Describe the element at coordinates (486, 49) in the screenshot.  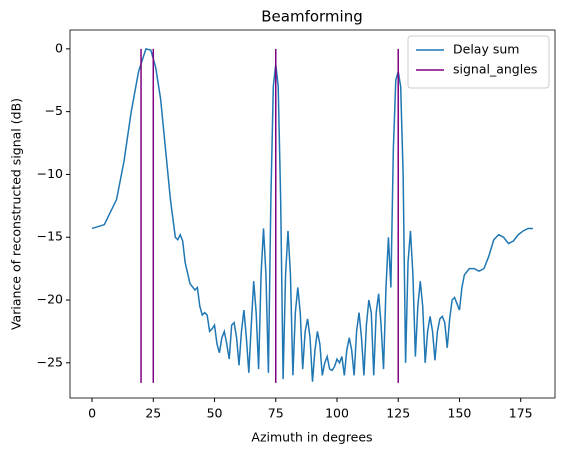
I see `legend-label: Delay sum` at that location.